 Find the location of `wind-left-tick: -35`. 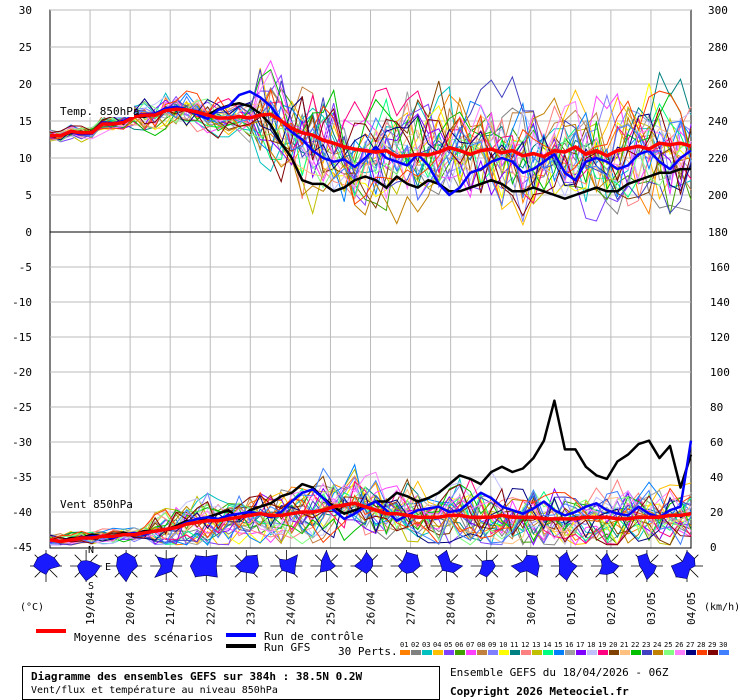

wind-left-tick: -35 is located at coordinates (22, 477).